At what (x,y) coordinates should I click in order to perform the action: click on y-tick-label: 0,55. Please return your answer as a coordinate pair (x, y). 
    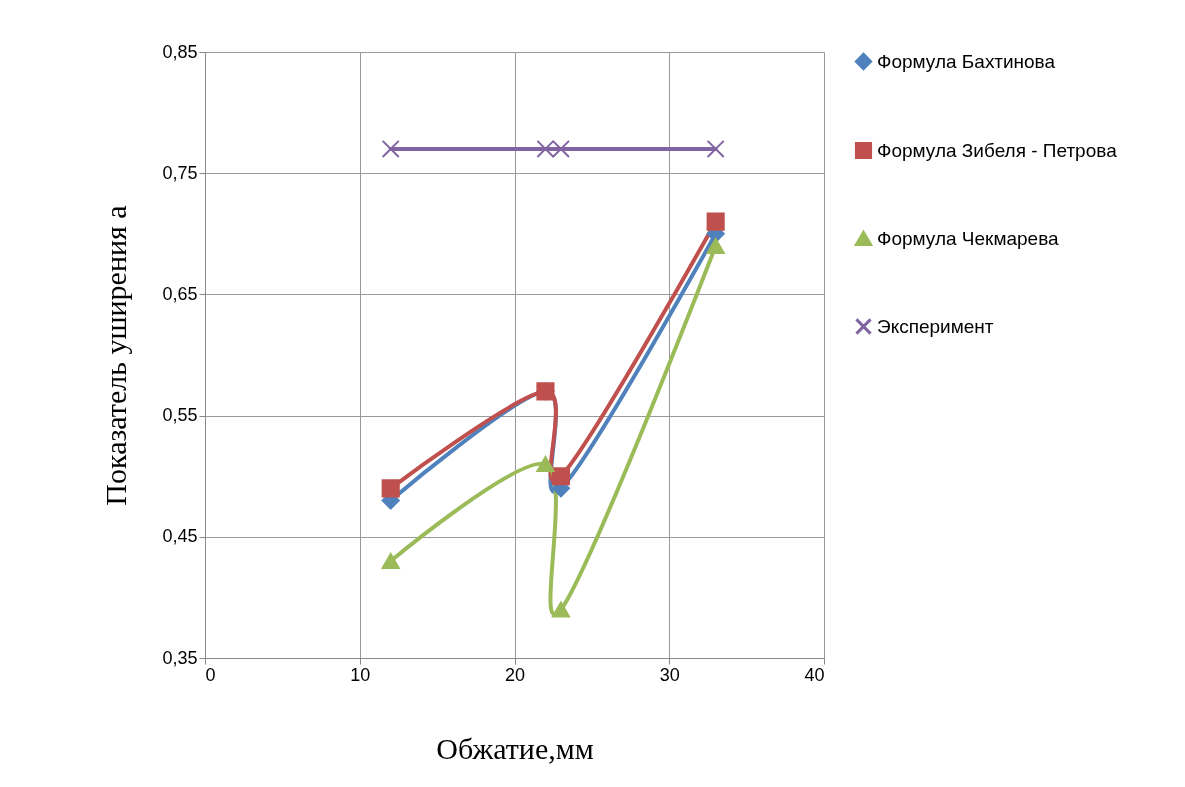
    Looking at the image, I should click on (180, 415).